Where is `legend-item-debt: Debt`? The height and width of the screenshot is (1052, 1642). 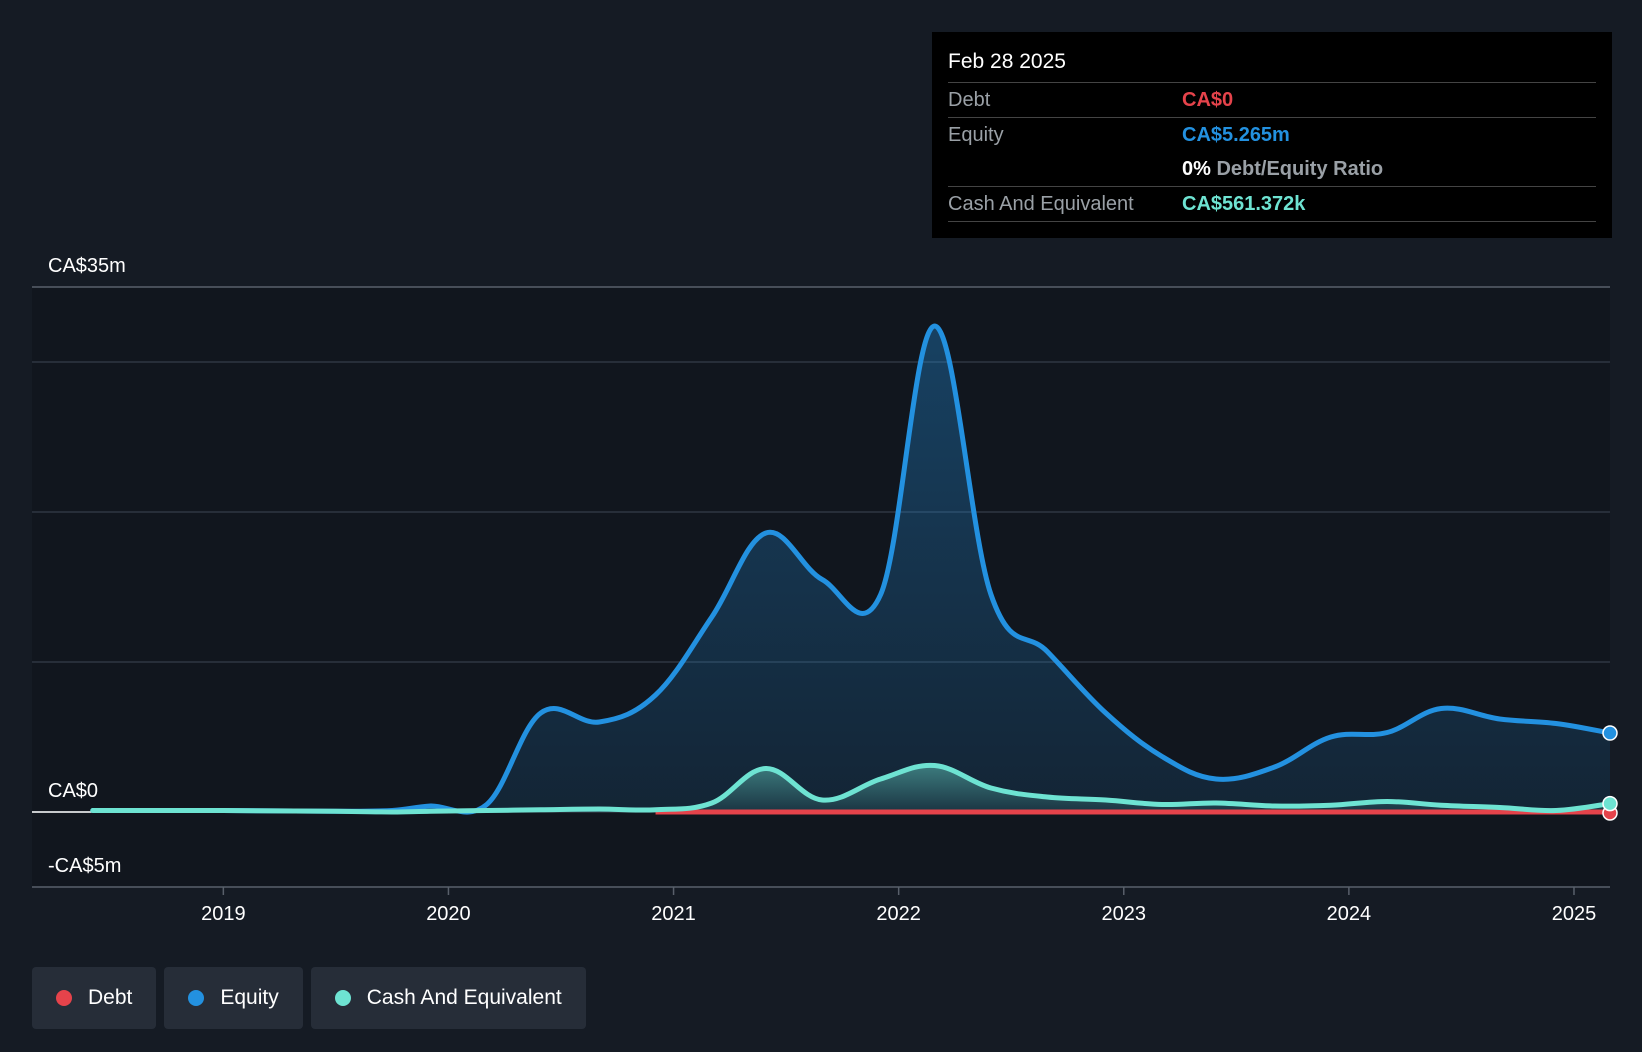
legend-item-debt: Debt is located at coordinates (94, 998).